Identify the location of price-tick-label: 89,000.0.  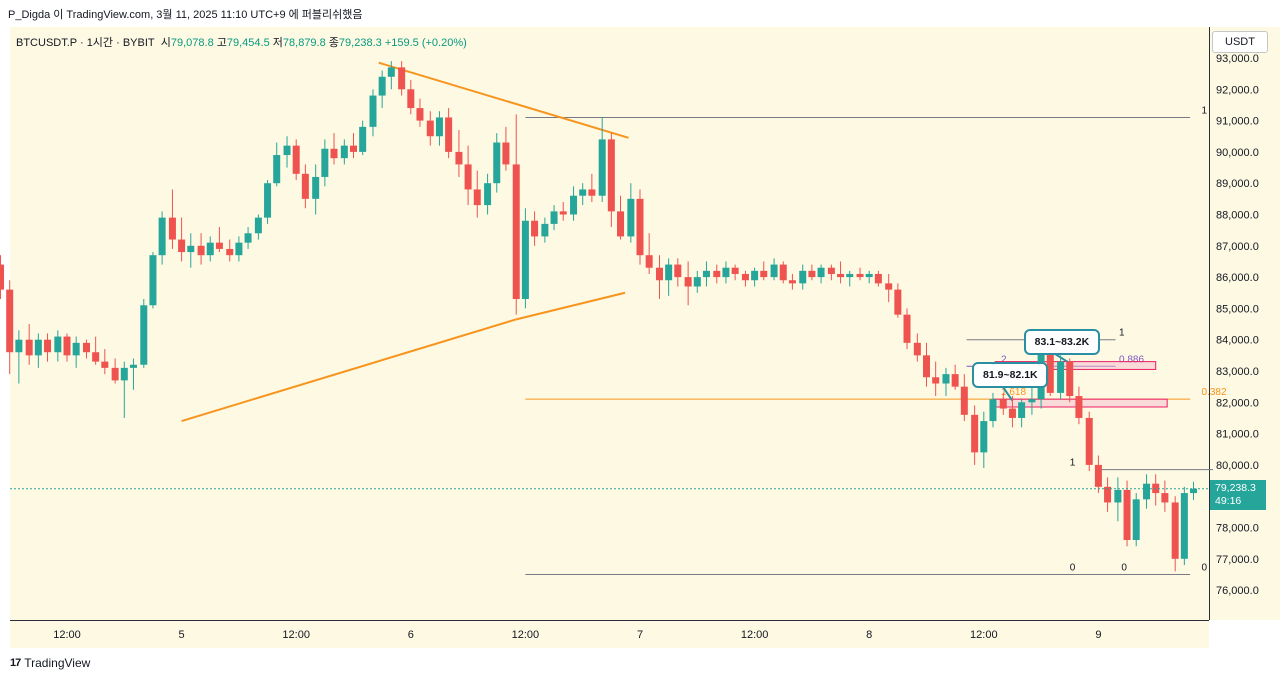
(1237, 184).